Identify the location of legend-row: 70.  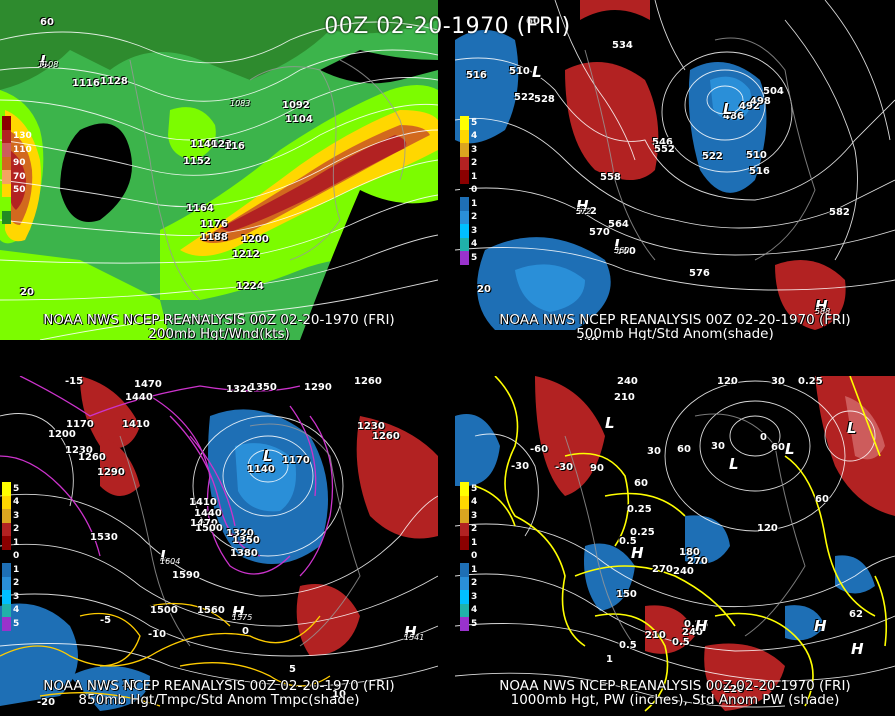
(17, 177).